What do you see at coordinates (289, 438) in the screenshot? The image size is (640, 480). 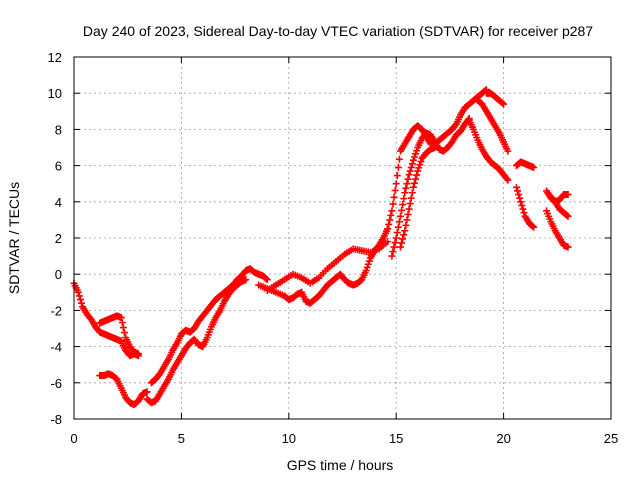 I see `x-tick-label-2: 10` at bounding box center [289, 438].